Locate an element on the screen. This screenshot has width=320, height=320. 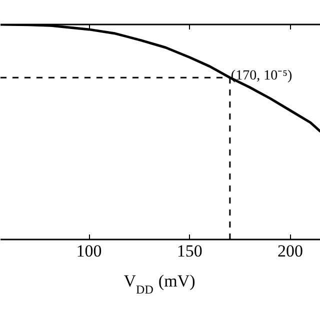
x-tick-label: 100 is located at coordinates (89, 251).